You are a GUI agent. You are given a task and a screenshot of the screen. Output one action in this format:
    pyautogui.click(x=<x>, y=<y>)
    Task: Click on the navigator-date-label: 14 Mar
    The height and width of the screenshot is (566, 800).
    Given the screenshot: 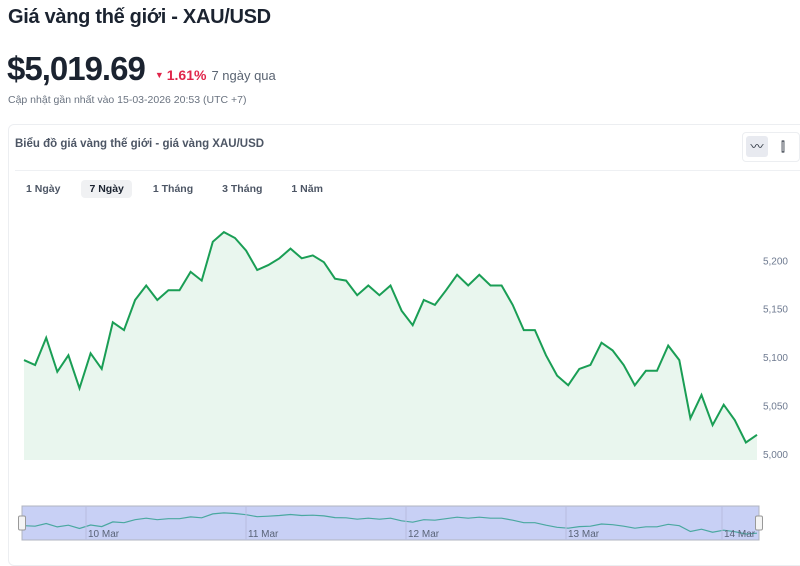 What is the action you would take?
    pyautogui.click(x=740, y=534)
    